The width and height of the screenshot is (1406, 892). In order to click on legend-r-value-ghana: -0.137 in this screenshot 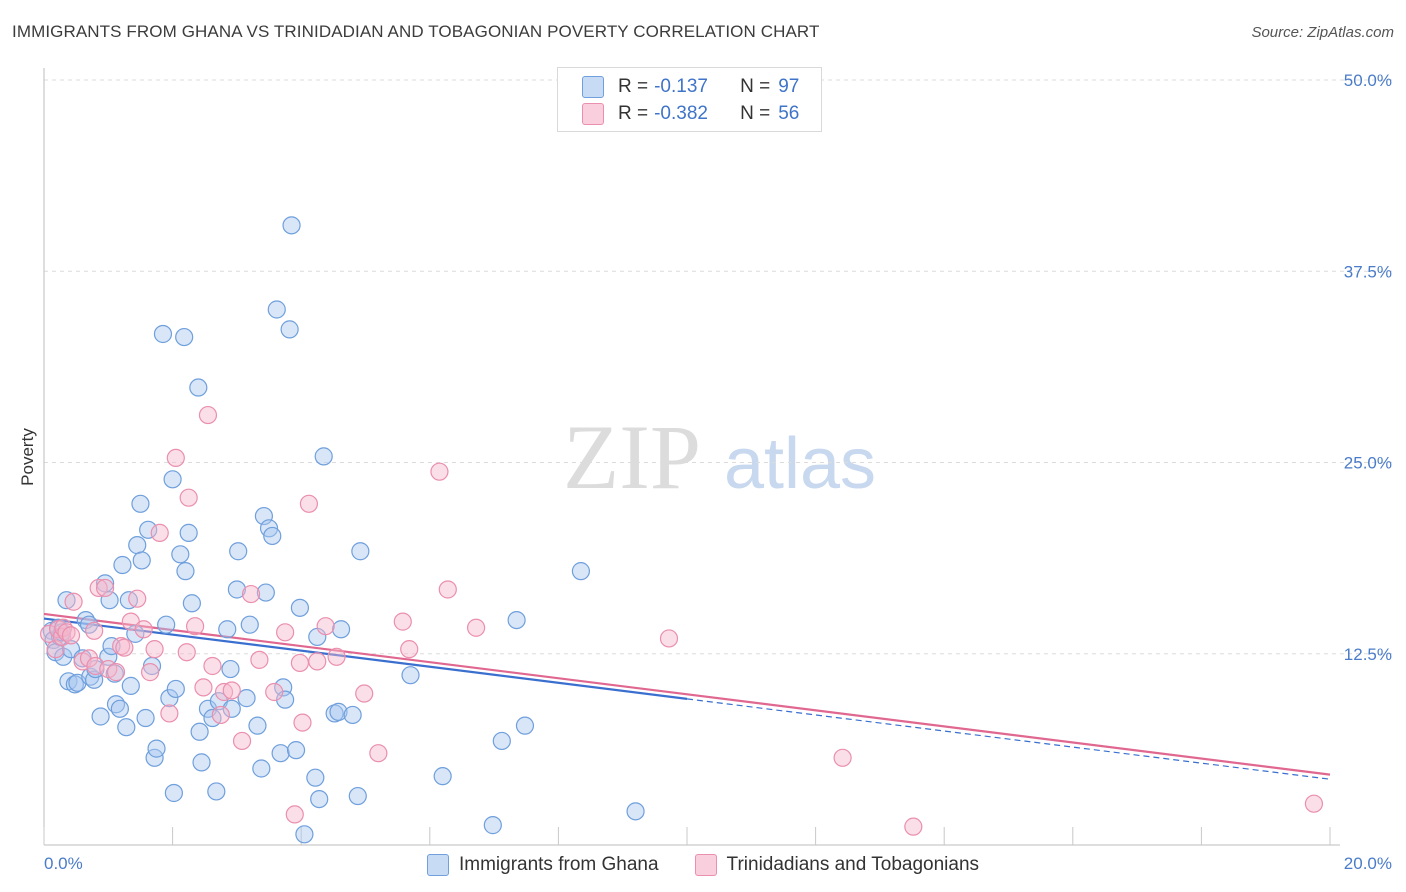, I will do `click(681, 86)`.